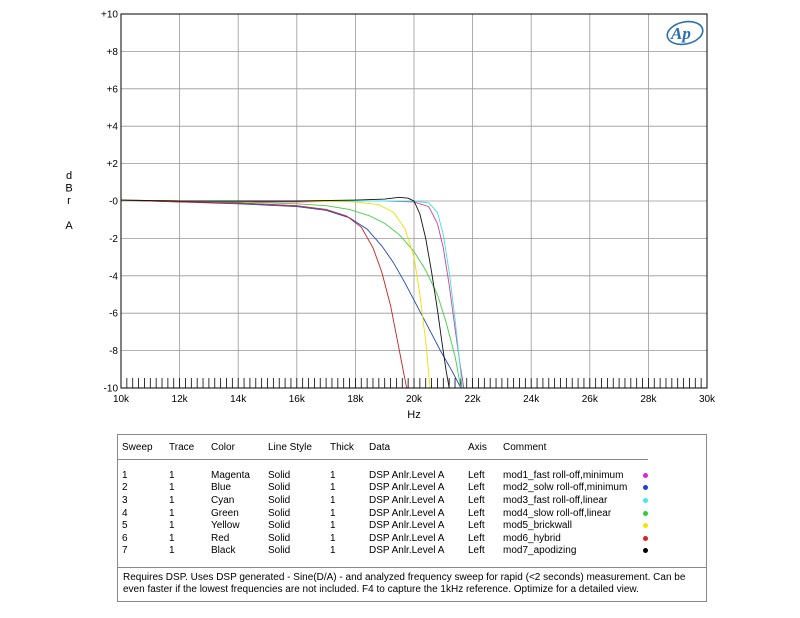  I want to click on x-tick-label: 26k, so click(590, 399).